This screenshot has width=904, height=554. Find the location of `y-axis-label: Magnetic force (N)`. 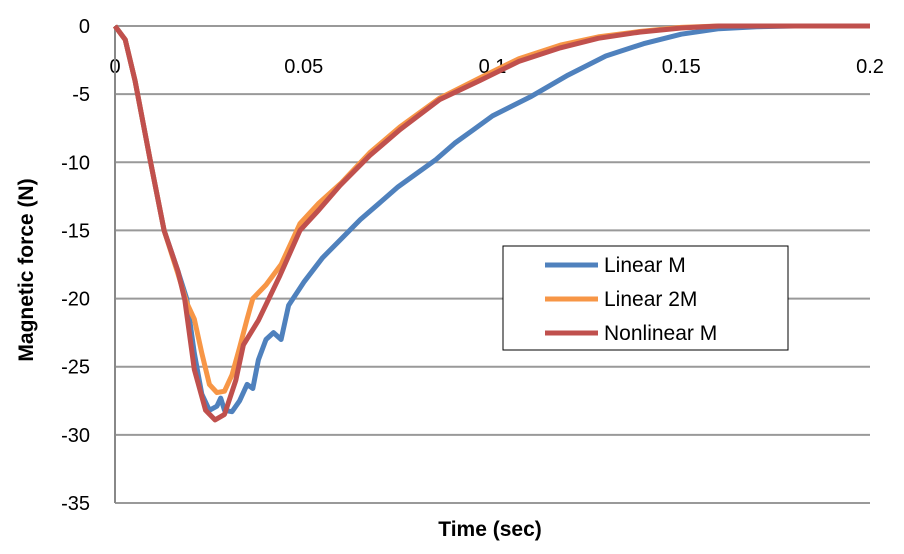

y-axis-label: Magnetic force (N) is located at coordinates (26, 269).